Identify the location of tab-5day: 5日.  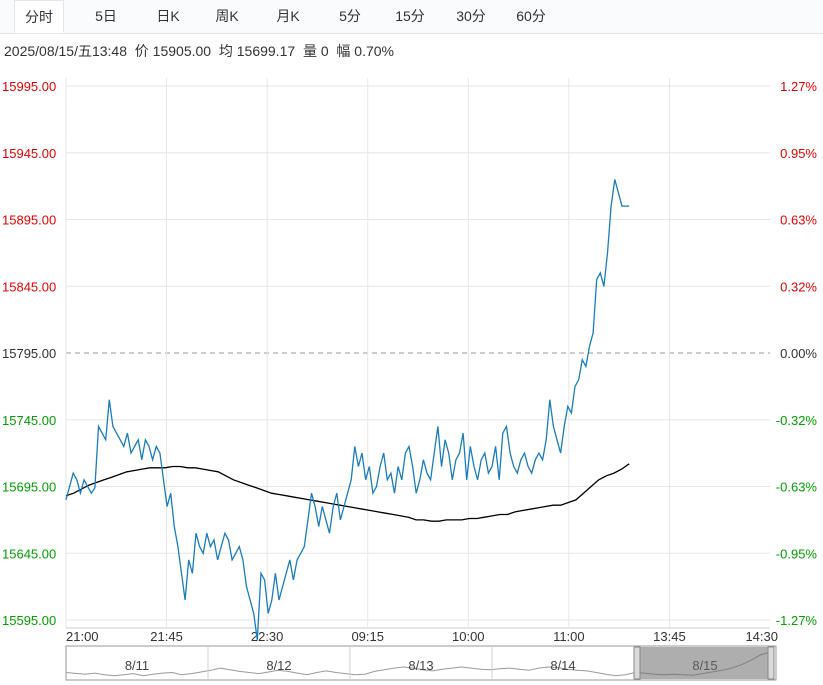
(106, 16).